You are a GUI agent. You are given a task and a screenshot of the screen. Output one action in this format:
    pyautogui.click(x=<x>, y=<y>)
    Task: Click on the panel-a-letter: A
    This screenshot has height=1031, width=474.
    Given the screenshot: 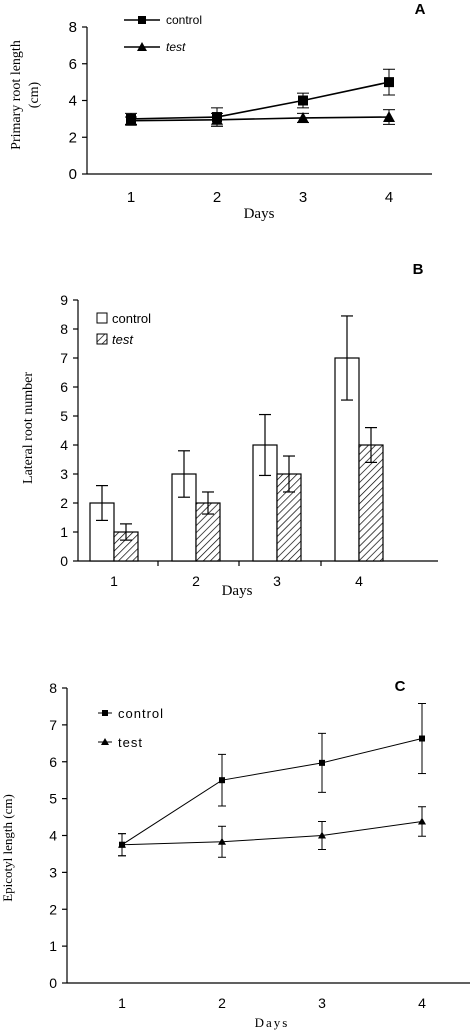 What is the action you would take?
    pyautogui.click(x=420, y=9)
    